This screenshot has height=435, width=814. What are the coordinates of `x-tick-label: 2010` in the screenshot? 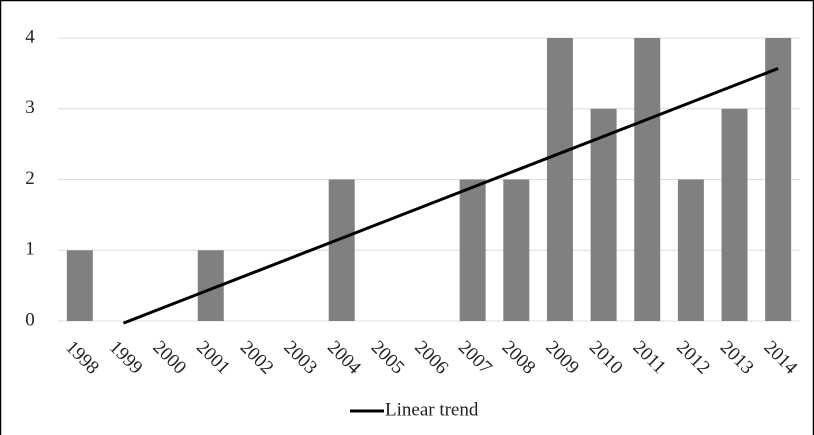 It's located at (606, 358).